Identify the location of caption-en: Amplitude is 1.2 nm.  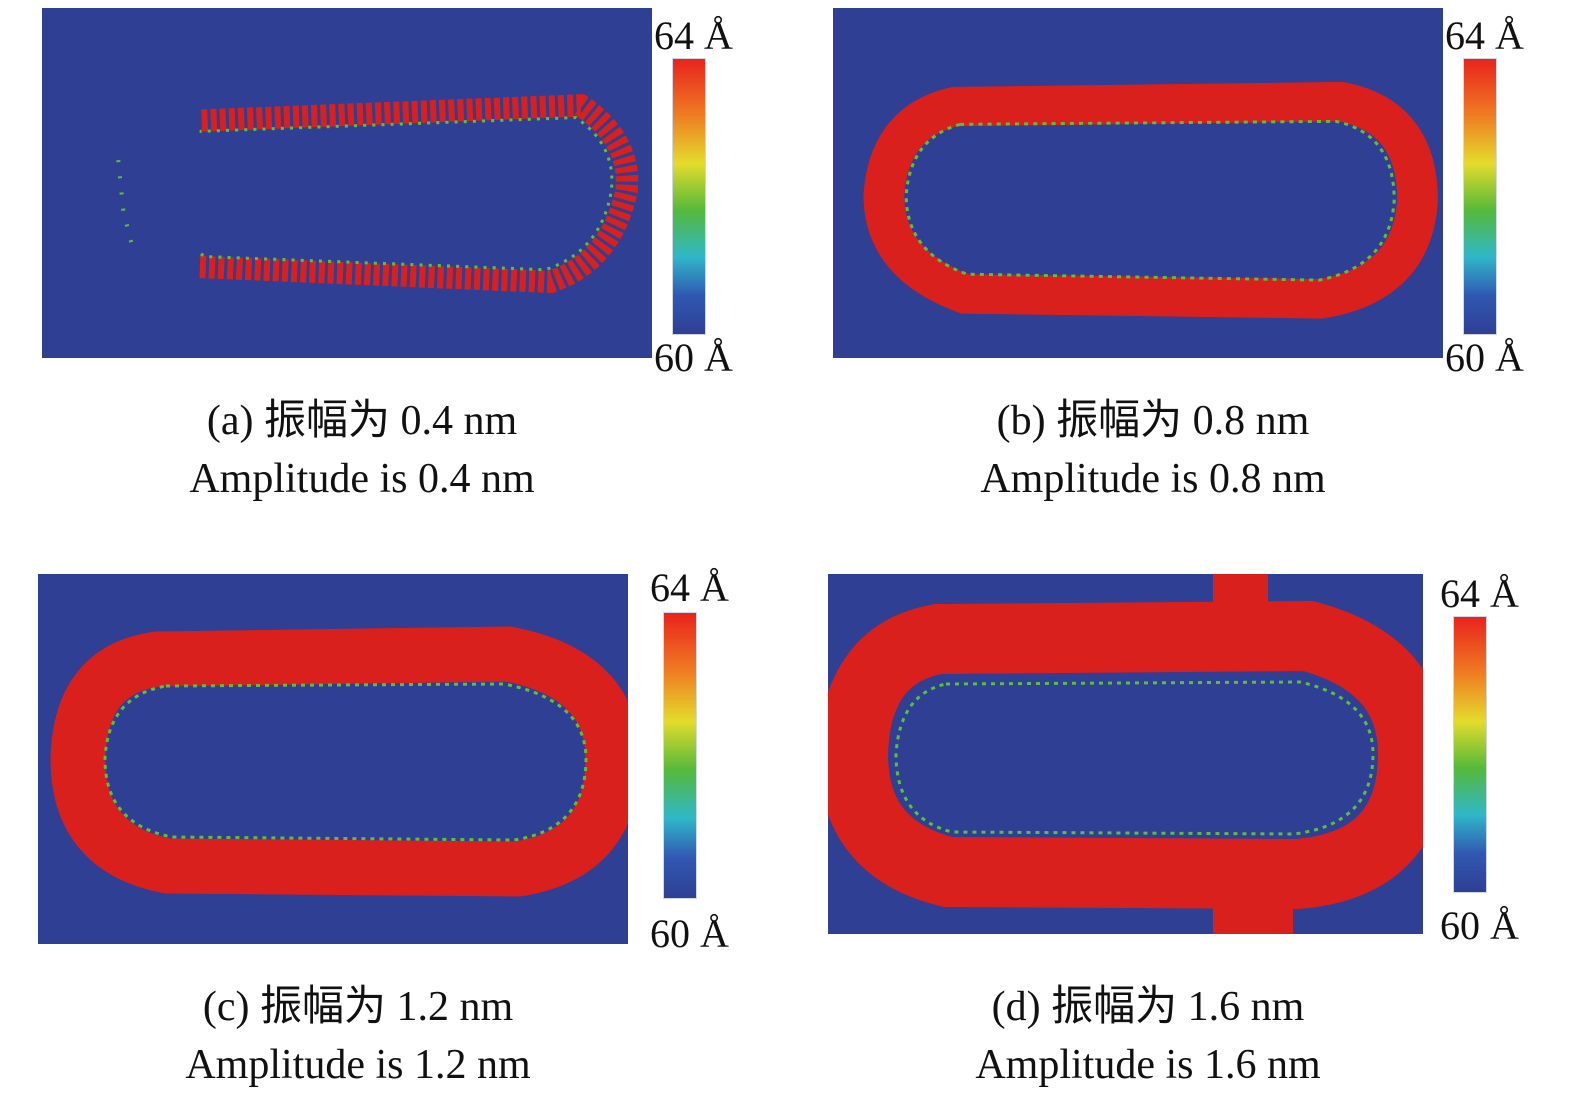
(358, 1065).